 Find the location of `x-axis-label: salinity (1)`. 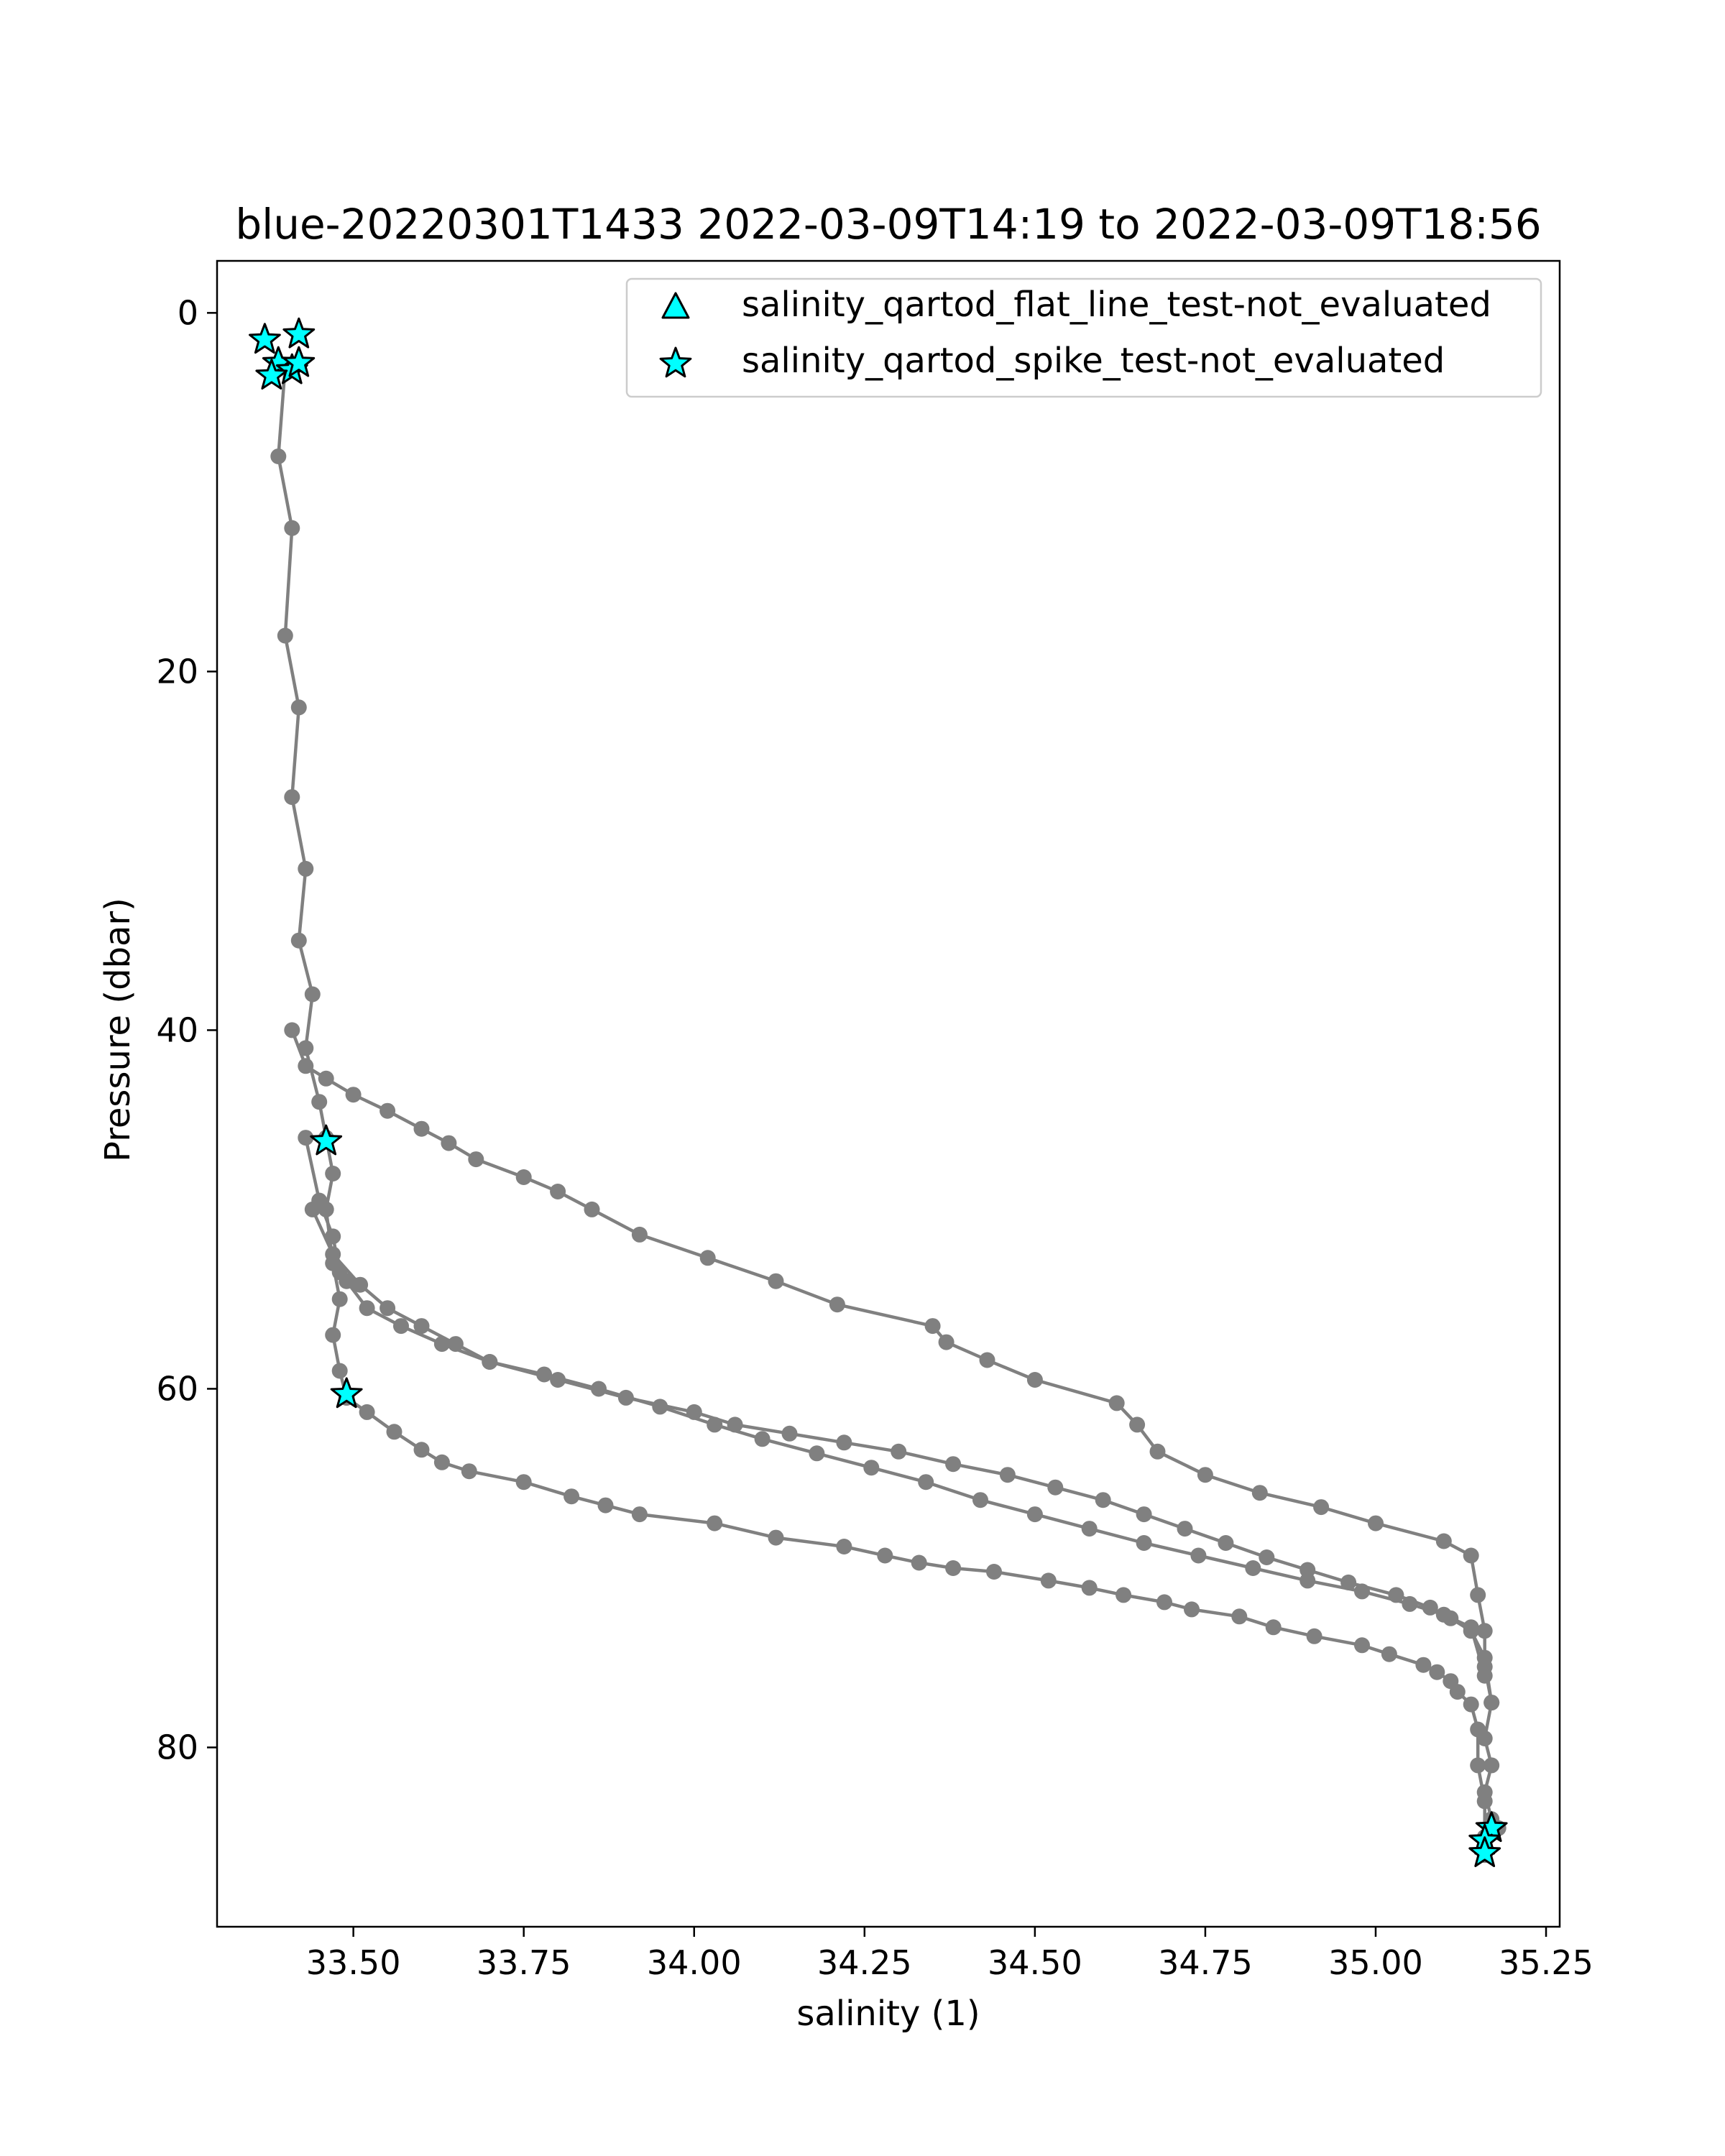

x-axis-label: salinity (1) is located at coordinates (888, 2014).